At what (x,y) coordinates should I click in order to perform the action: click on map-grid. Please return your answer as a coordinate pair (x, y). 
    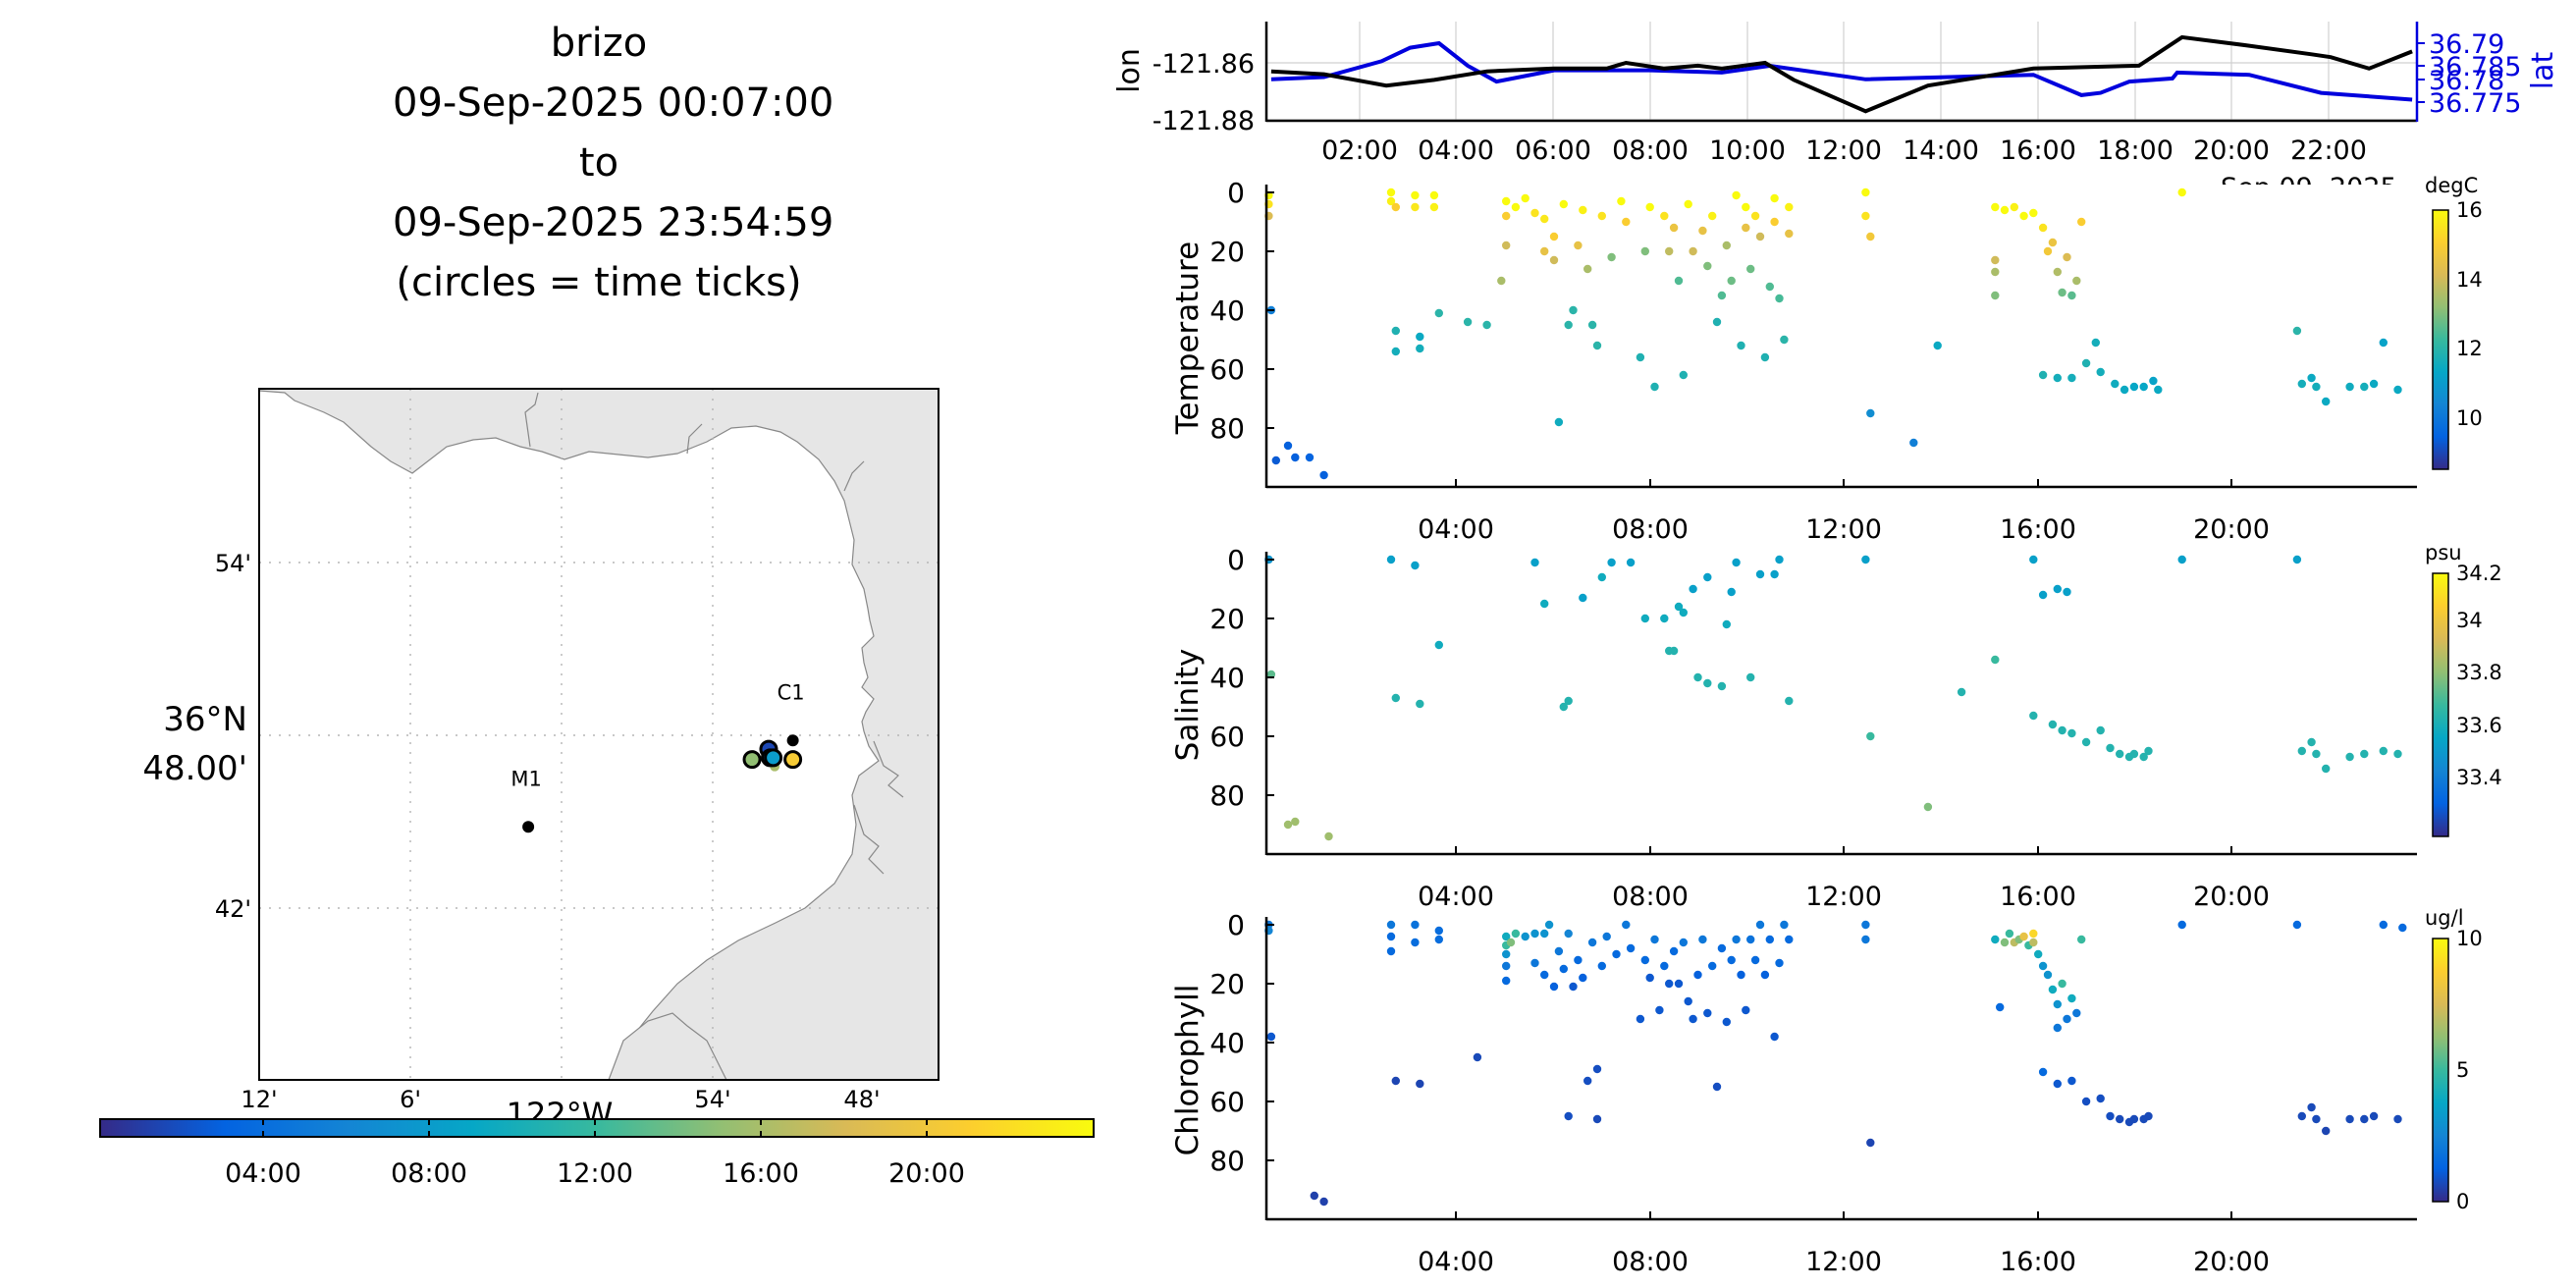
    Looking at the image, I should click on (599, 734).